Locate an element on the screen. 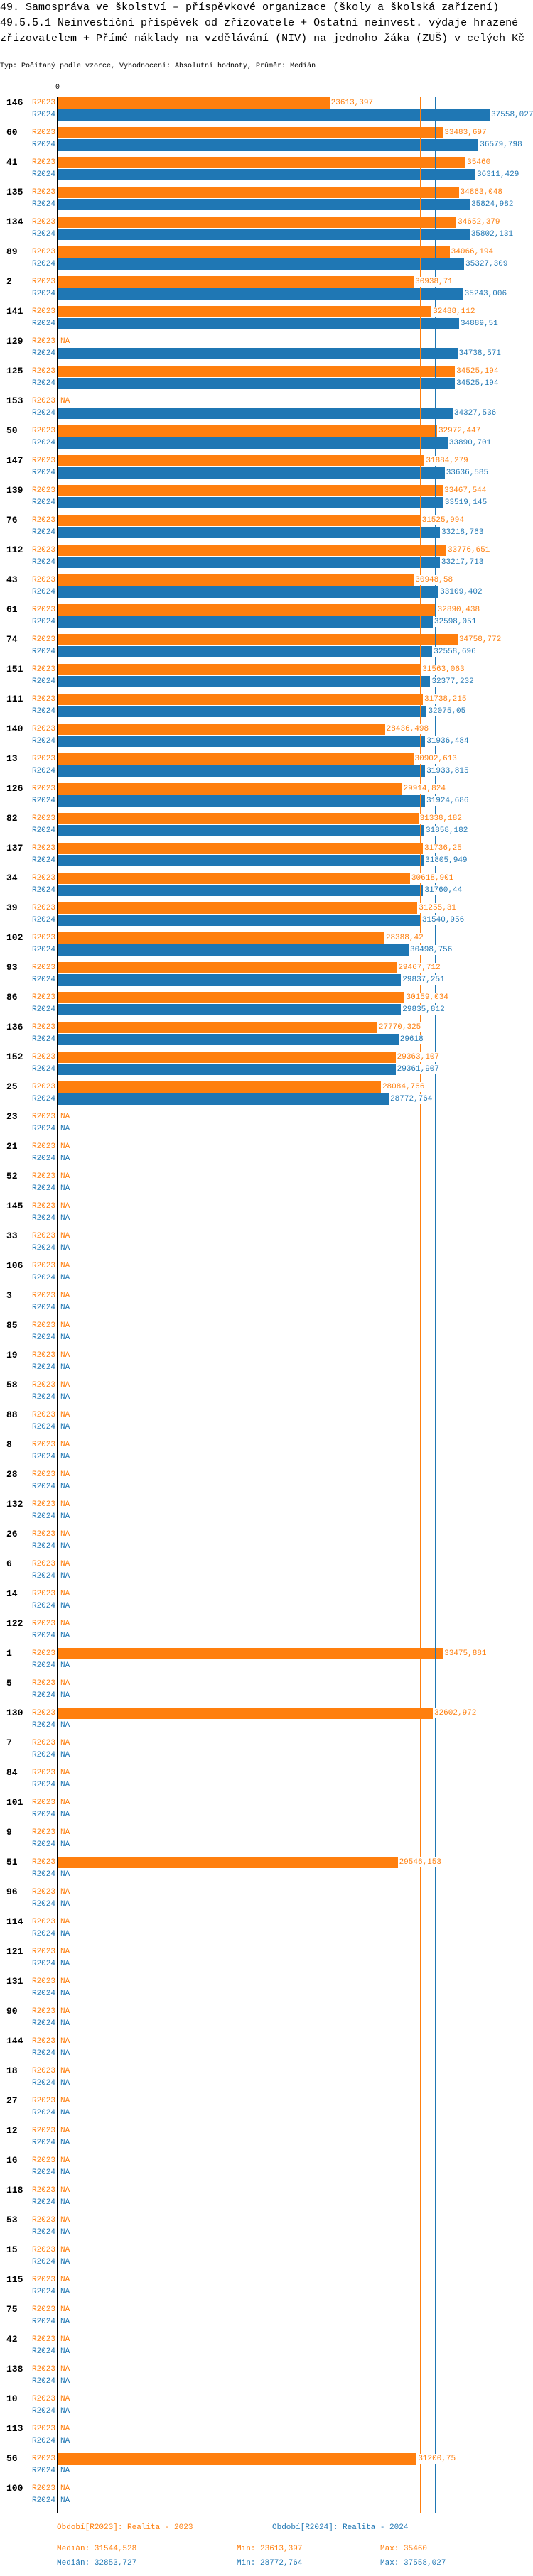  value-label: 33776,651 is located at coordinates (468, 550).